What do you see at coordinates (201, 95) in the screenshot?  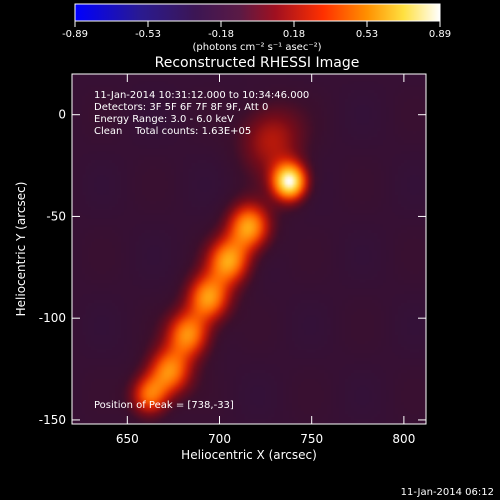 I see `annotation-time-range: 11-Jan-2014 10:31:12.000 to 10:34:46.000` at bounding box center [201, 95].